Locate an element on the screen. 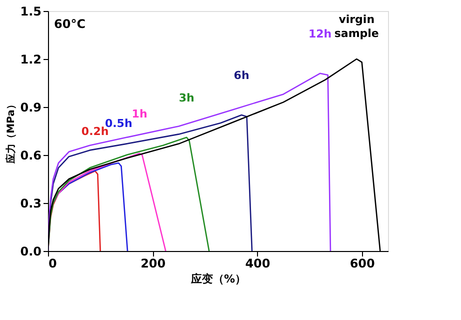 The width and height of the screenshot is (461, 320). y-tick-label: 0.3 is located at coordinates (31, 203).